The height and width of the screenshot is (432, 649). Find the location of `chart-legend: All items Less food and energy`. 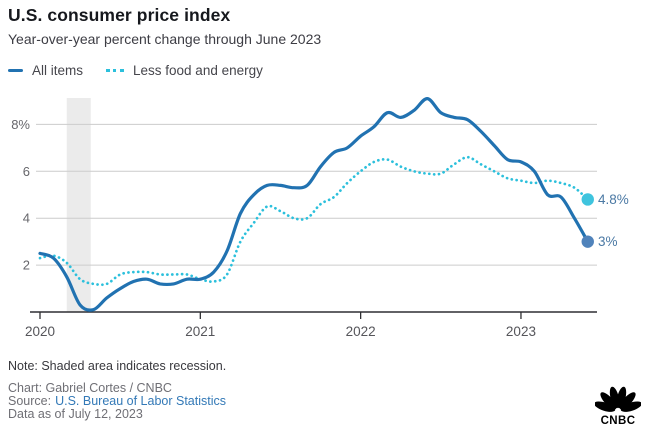

chart-legend: All items Less food and energy is located at coordinates (135, 70).